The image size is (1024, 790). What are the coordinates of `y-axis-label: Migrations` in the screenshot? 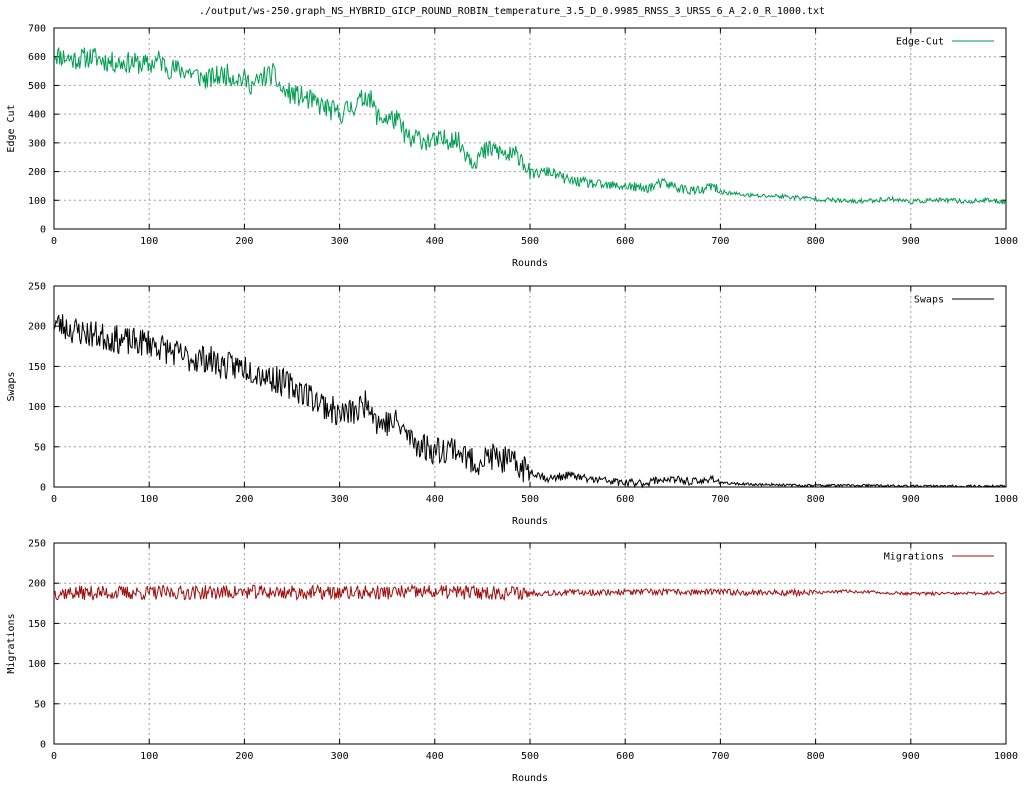 It's located at (11, 643).